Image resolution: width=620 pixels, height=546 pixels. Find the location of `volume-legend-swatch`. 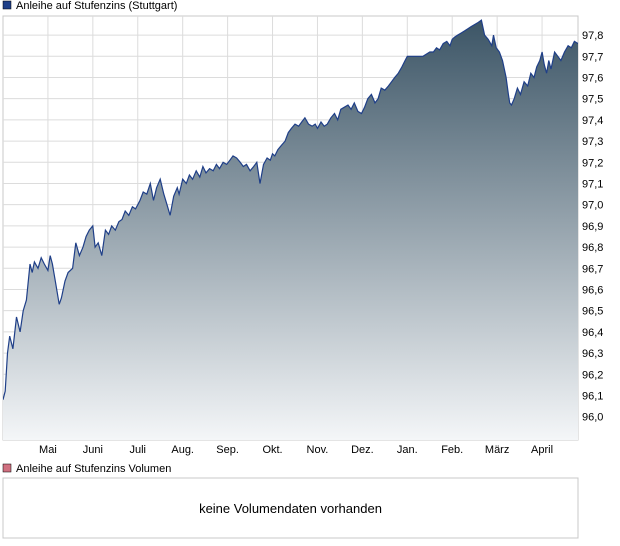

volume-legend-swatch is located at coordinates (7, 468).